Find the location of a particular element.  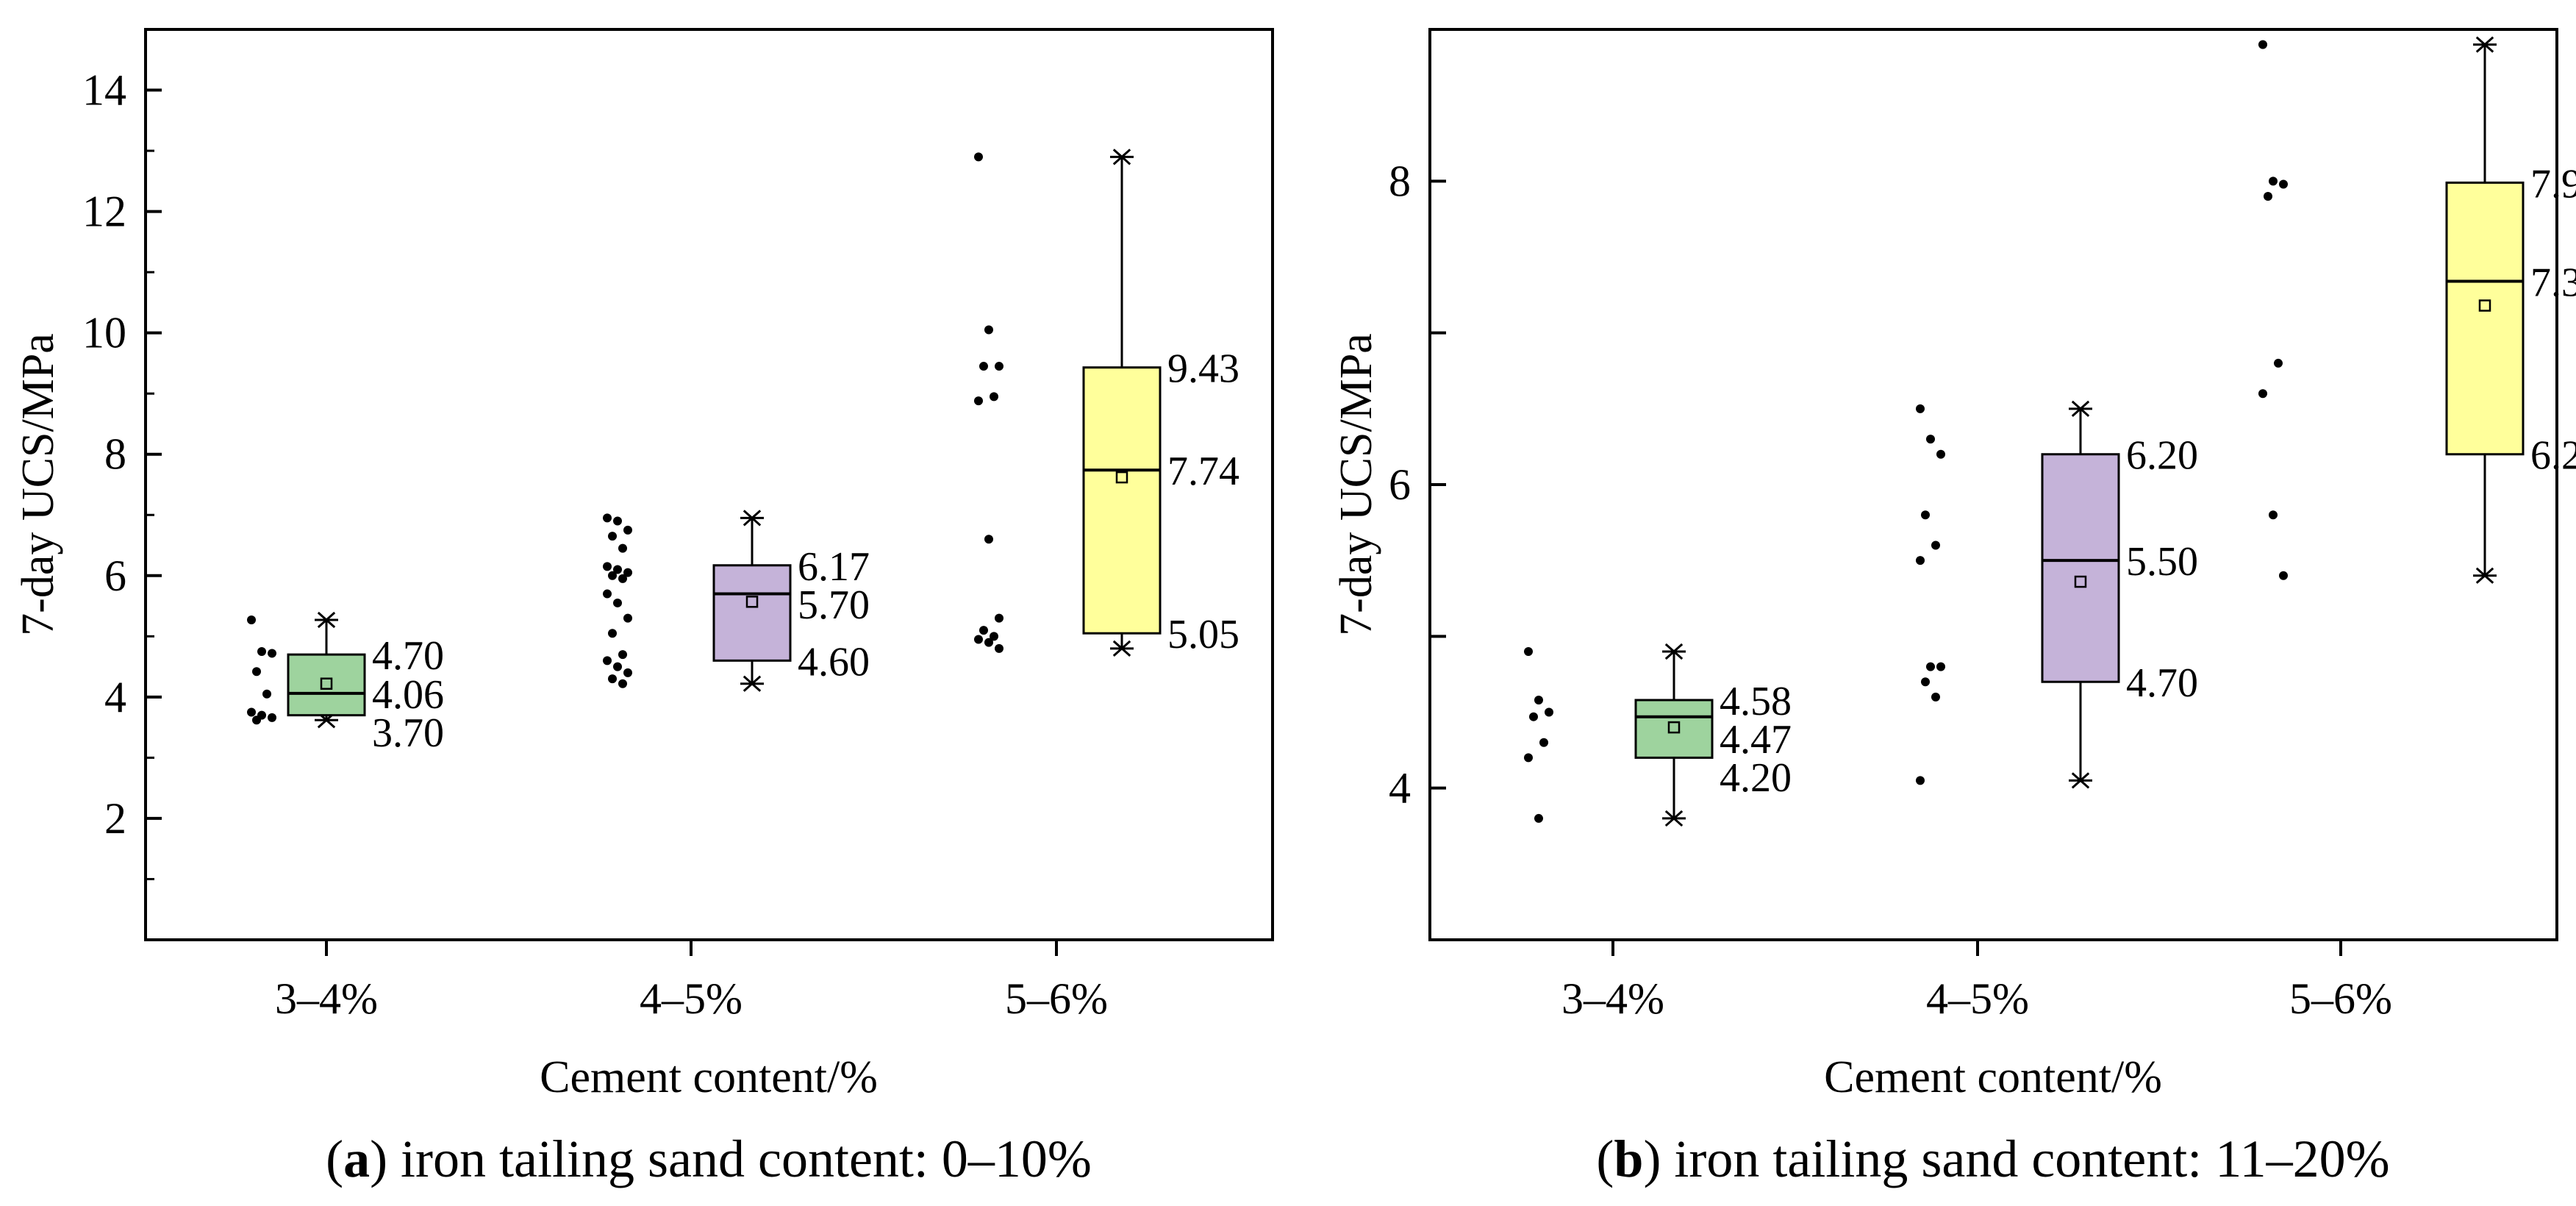

q1-label: 3.70 is located at coordinates (408, 733).